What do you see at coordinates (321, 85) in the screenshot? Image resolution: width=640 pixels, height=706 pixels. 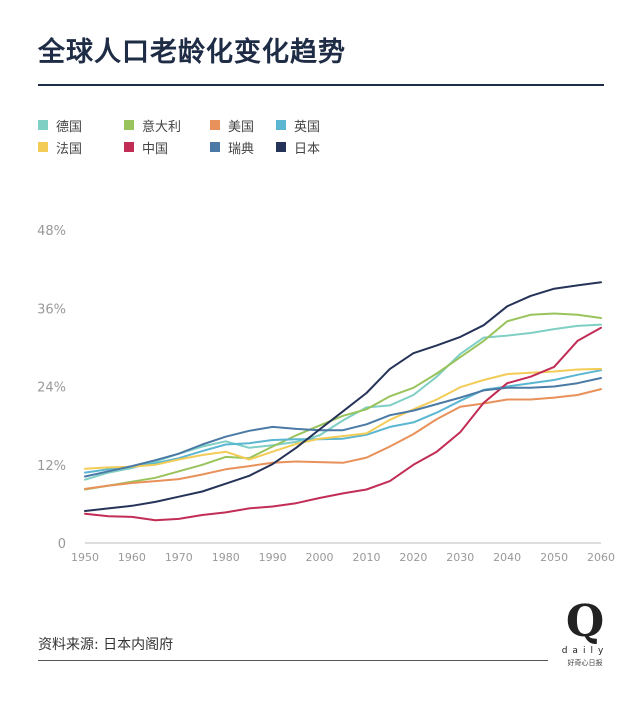 I see `title-divider` at bounding box center [321, 85].